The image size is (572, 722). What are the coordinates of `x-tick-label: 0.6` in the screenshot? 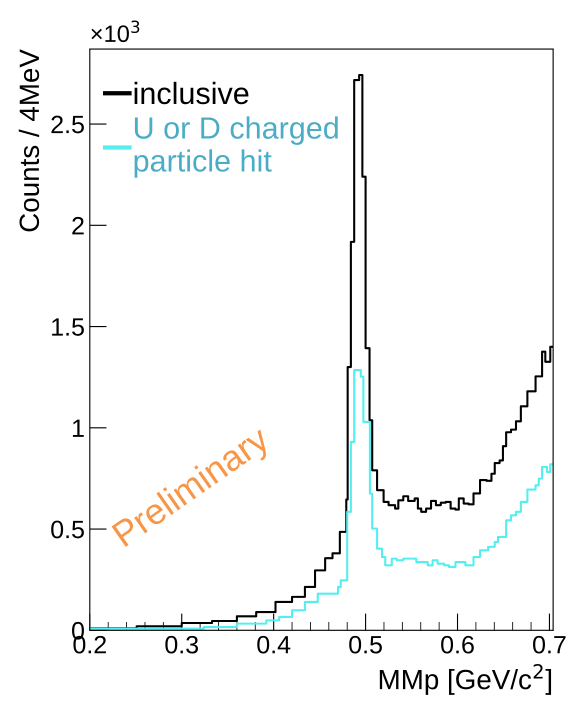 It's located at (457, 645).